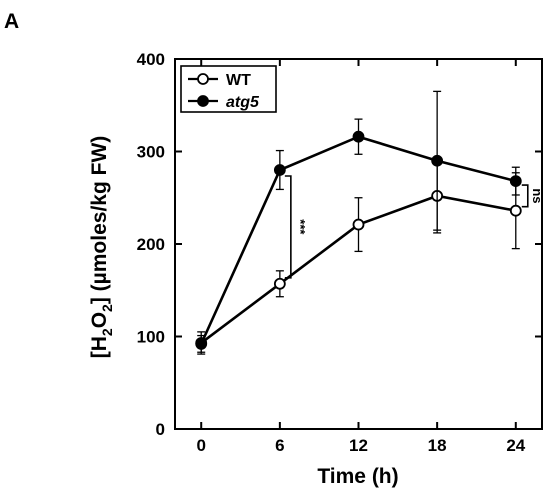  What do you see at coordinates (243, 102) in the screenshot?
I see `legend-label-atg5: atg5` at bounding box center [243, 102].